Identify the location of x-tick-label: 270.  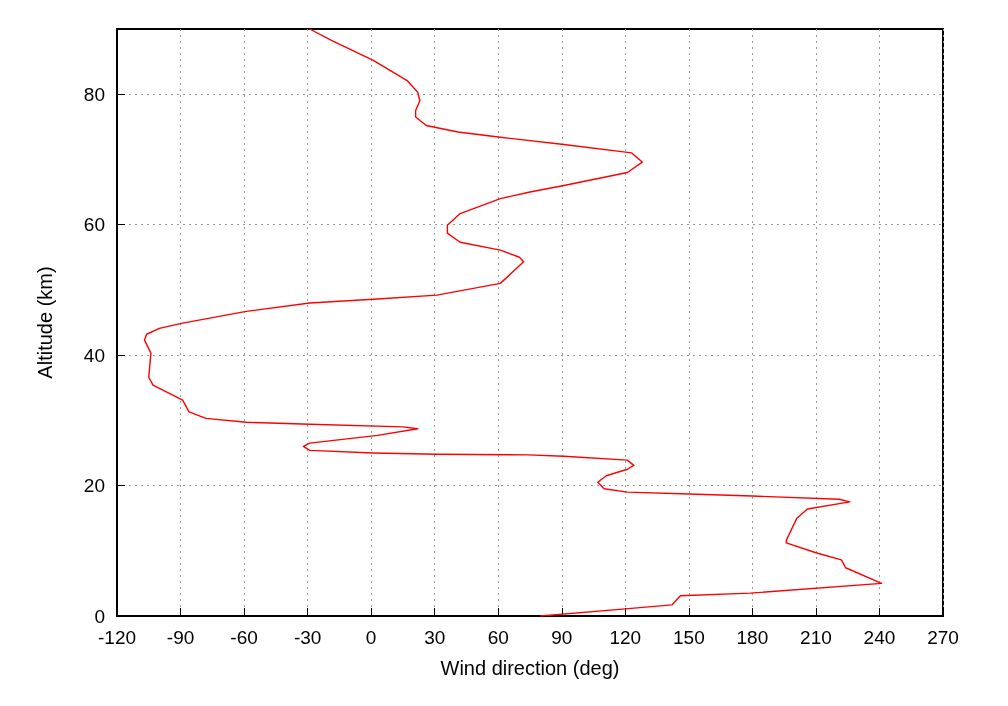
(943, 637).